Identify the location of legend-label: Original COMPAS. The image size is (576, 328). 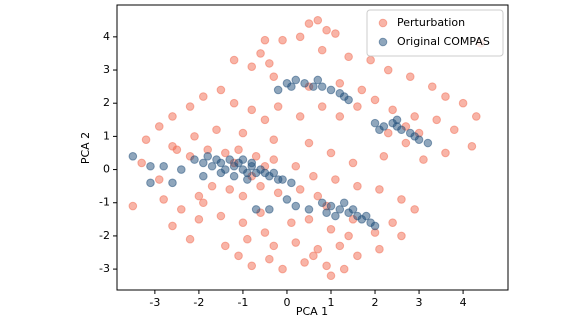
(443, 41).